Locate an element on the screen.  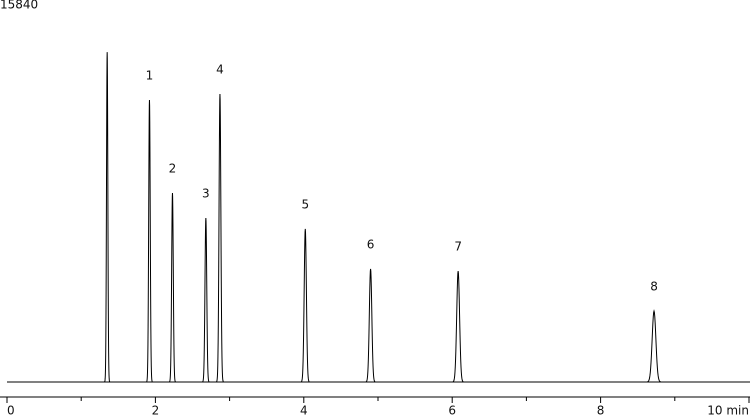
x-tick-label: 2 is located at coordinates (156, 410).